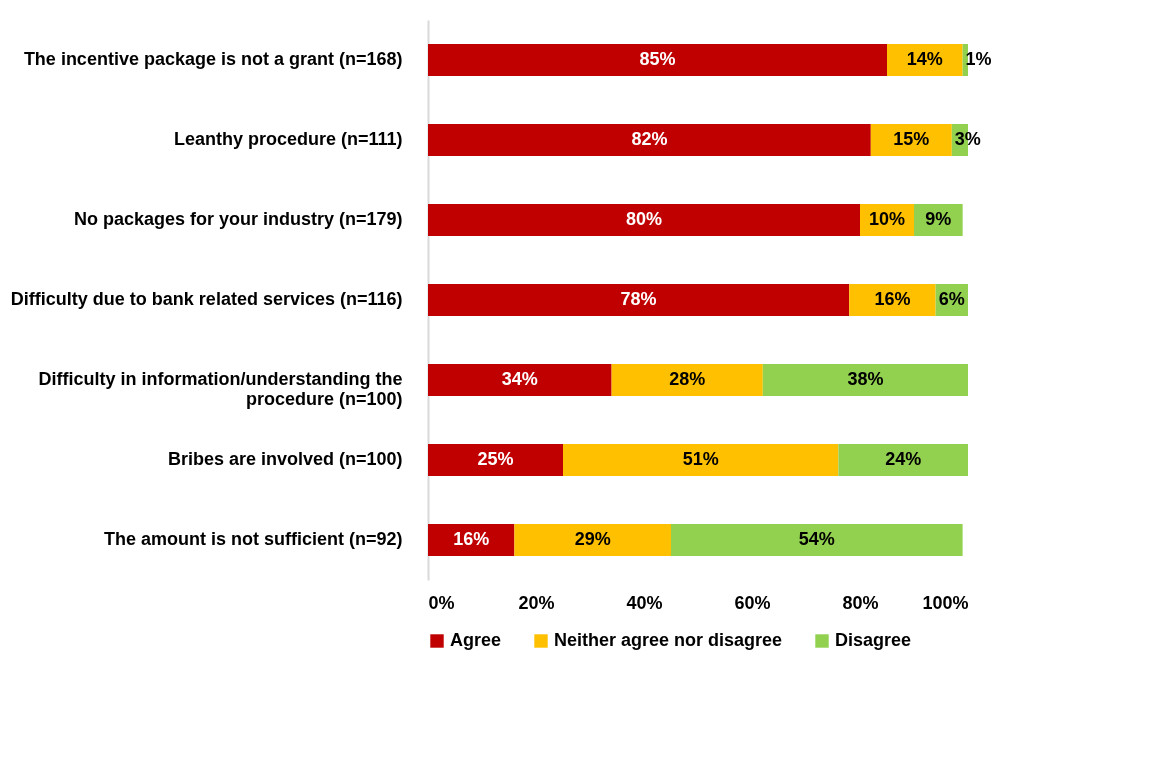 The width and height of the screenshot is (1153, 769). I want to click on y-tick-label: Difficulty due to bank related services (n=116), so click(206, 299).